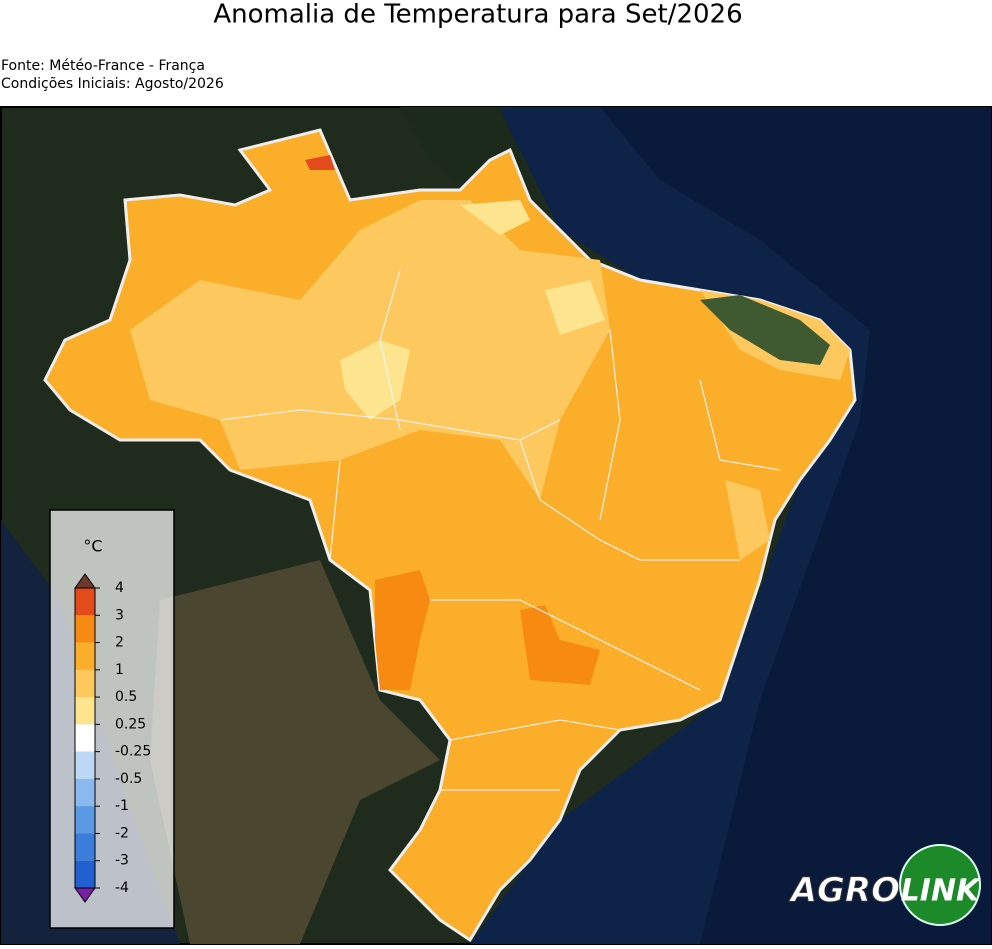  What do you see at coordinates (119, 615) in the screenshot?
I see `tick-label: 3` at bounding box center [119, 615].